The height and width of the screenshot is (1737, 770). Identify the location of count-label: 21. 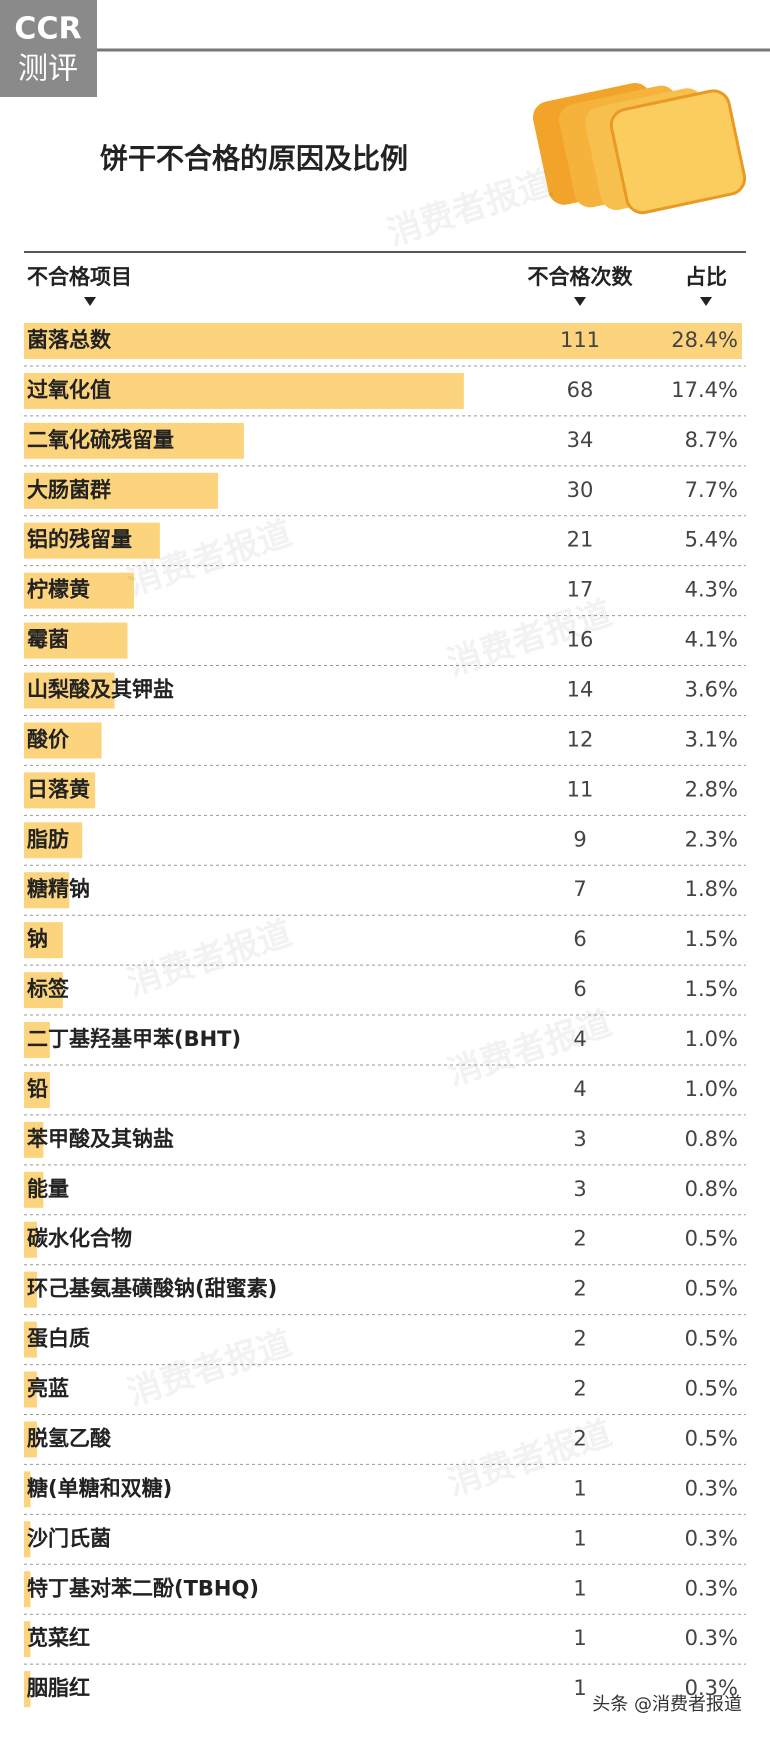
(580, 540).